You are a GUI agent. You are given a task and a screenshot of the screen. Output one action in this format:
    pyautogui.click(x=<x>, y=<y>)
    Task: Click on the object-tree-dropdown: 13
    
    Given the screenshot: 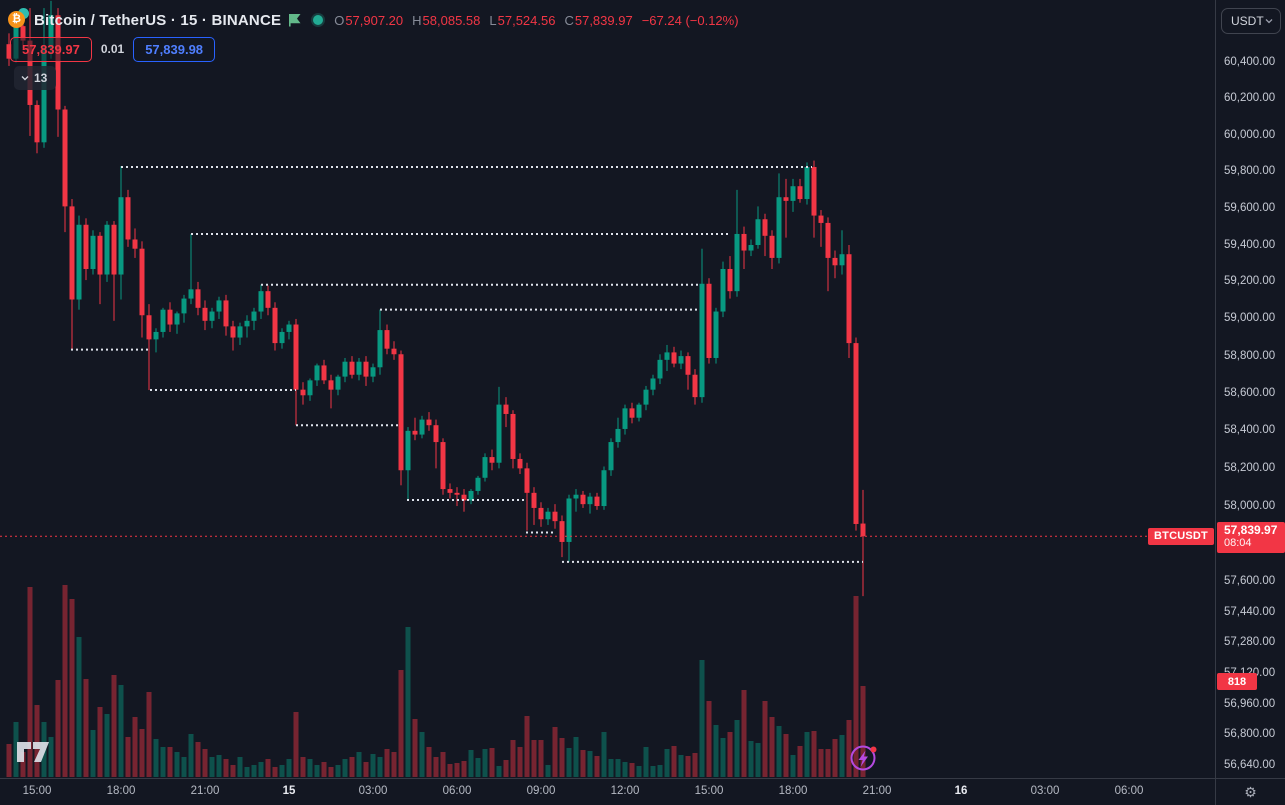 What is the action you would take?
    pyautogui.click(x=35, y=78)
    